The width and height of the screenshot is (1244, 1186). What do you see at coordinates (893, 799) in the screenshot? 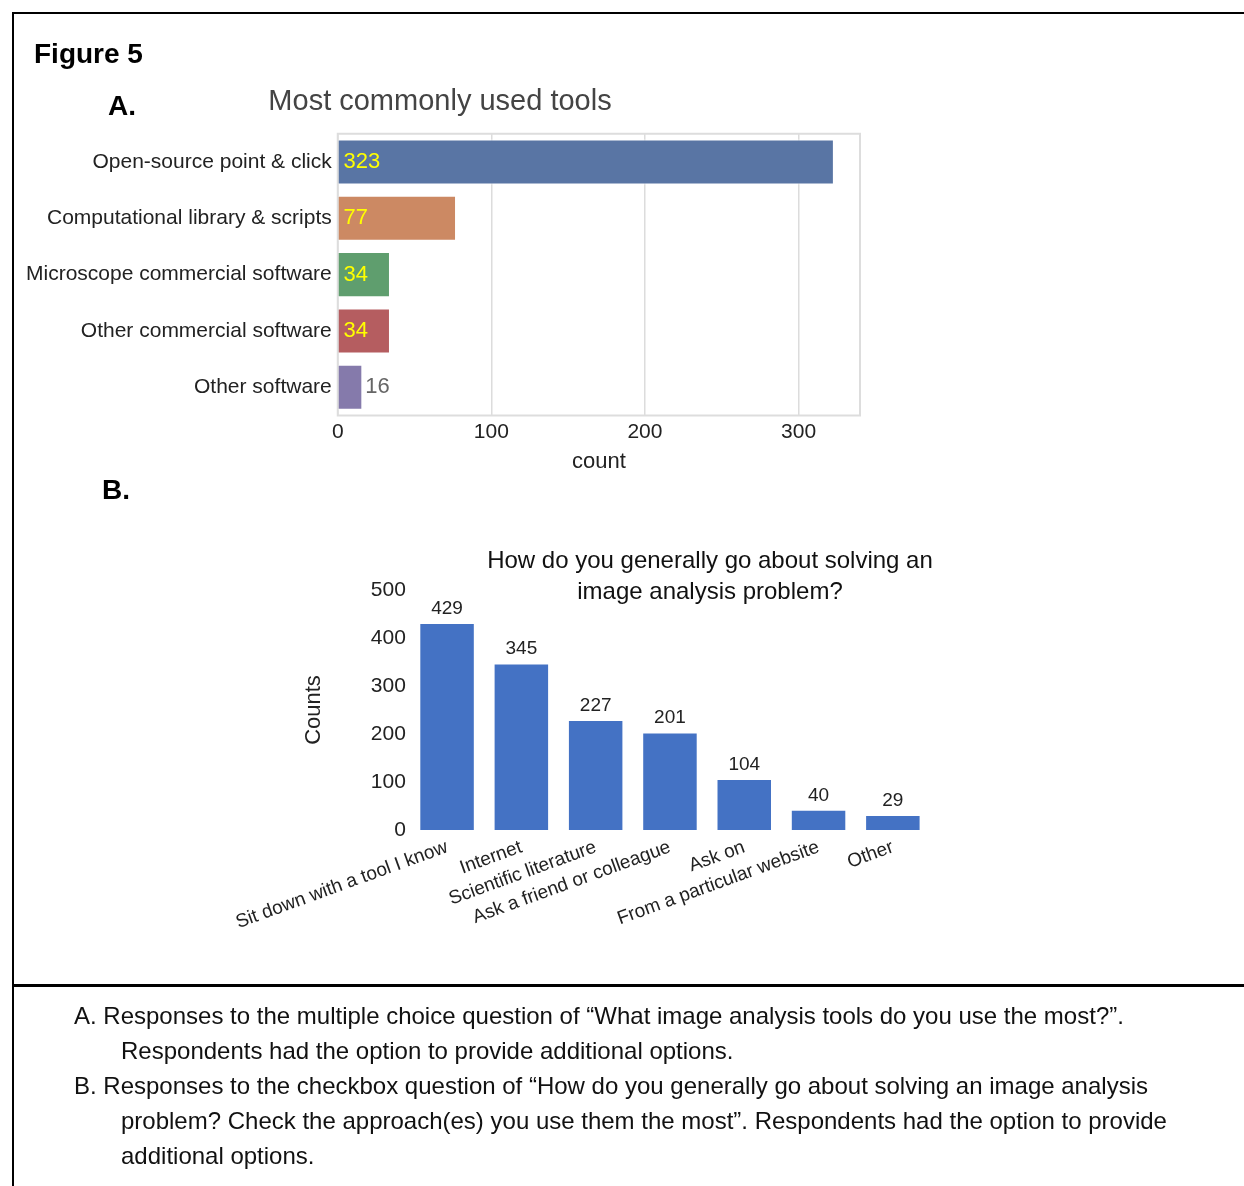
I see `data-label: 29` at bounding box center [893, 799].